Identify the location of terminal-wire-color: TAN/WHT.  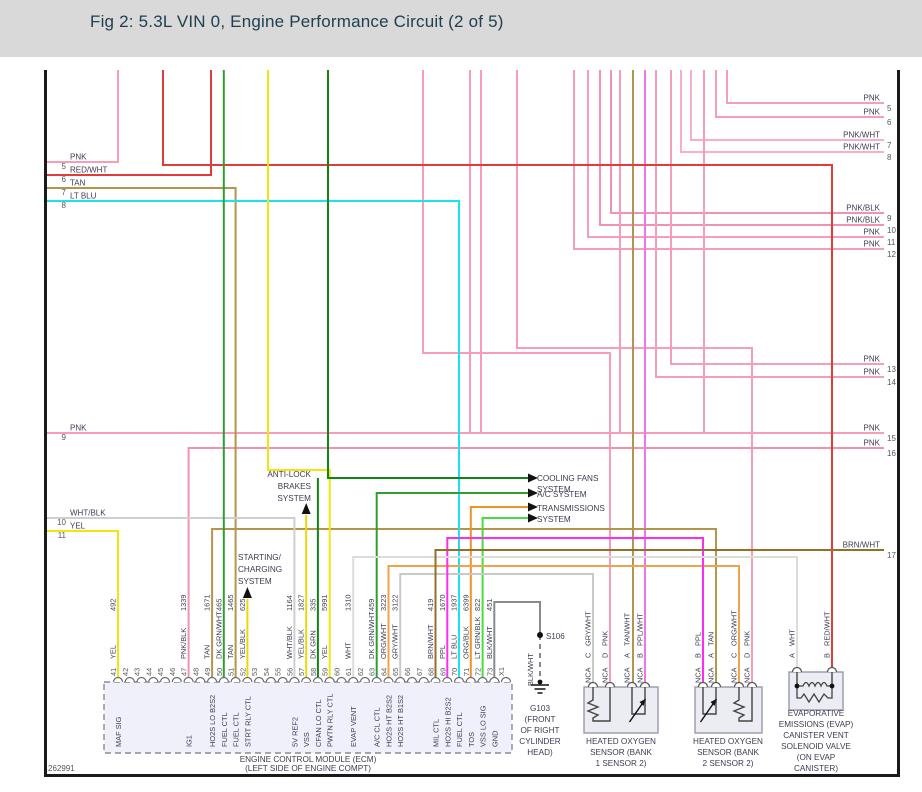
(627, 629).